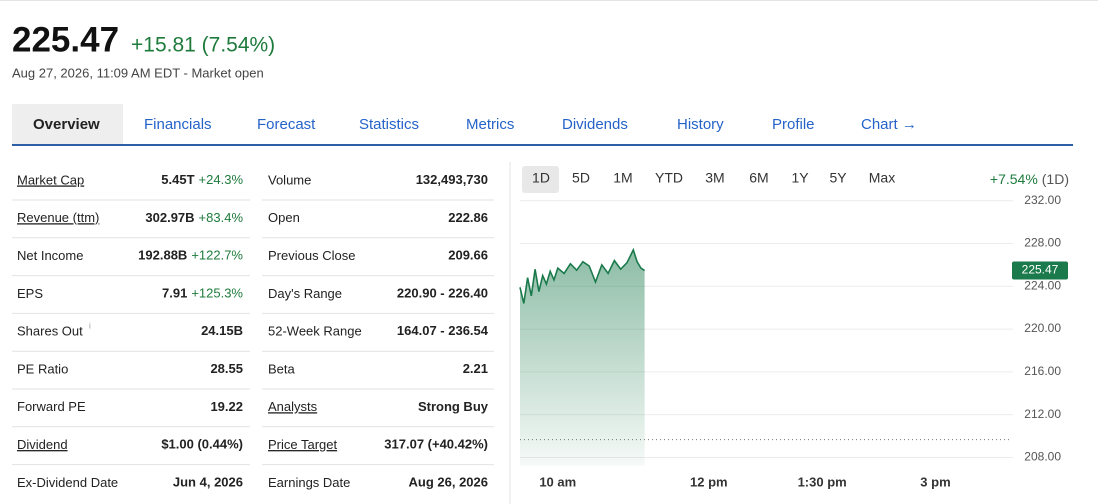  I want to click on stat-value-text: 164.07 - 236.54, so click(443, 331).